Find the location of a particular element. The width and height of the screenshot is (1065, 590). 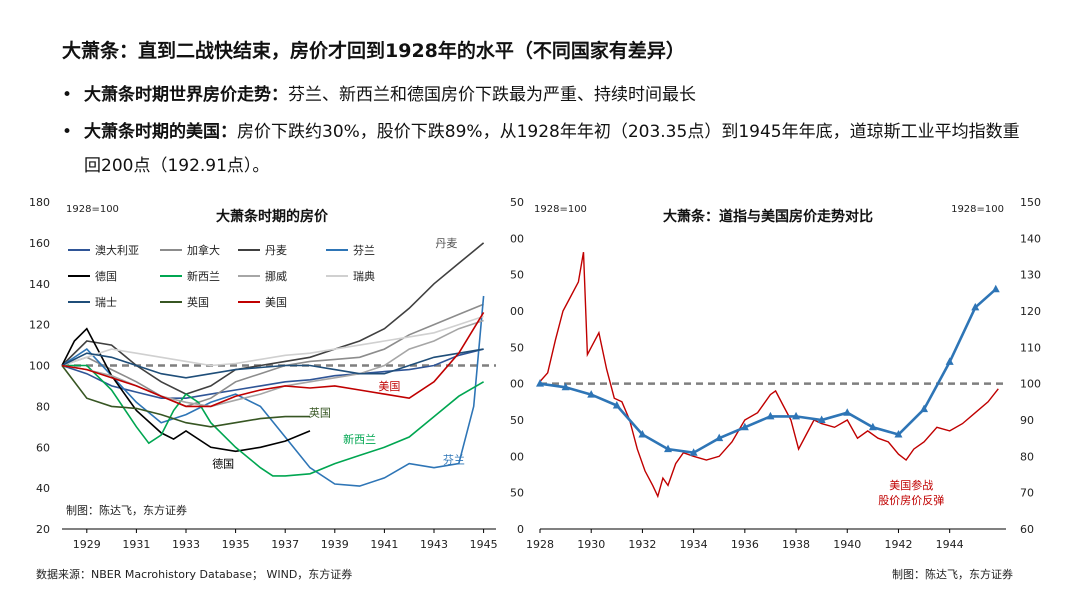

y-tick-label: 160 is located at coordinates (39, 243).